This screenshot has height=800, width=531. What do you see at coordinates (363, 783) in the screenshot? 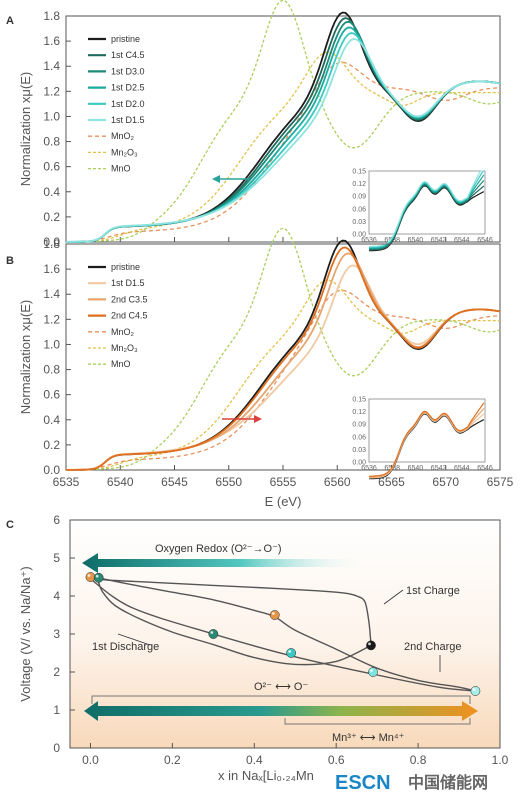
I see `watermark-brand: ESCN` at bounding box center [363, 783].